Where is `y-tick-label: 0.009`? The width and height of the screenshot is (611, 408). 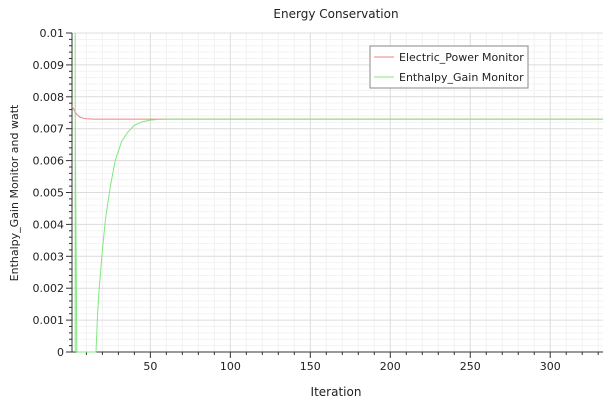 y-tick-label: 0.009 is located at coordinates (49, 65).